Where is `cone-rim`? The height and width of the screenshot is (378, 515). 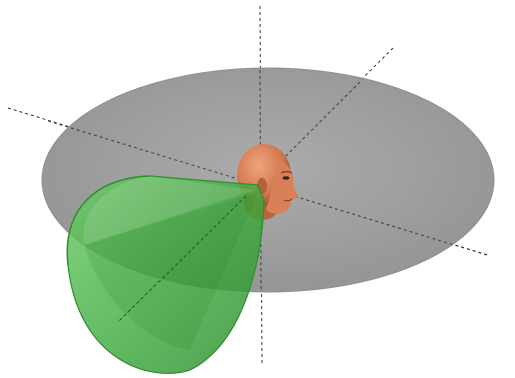 cone-rim is located at coordinates (108, 220).